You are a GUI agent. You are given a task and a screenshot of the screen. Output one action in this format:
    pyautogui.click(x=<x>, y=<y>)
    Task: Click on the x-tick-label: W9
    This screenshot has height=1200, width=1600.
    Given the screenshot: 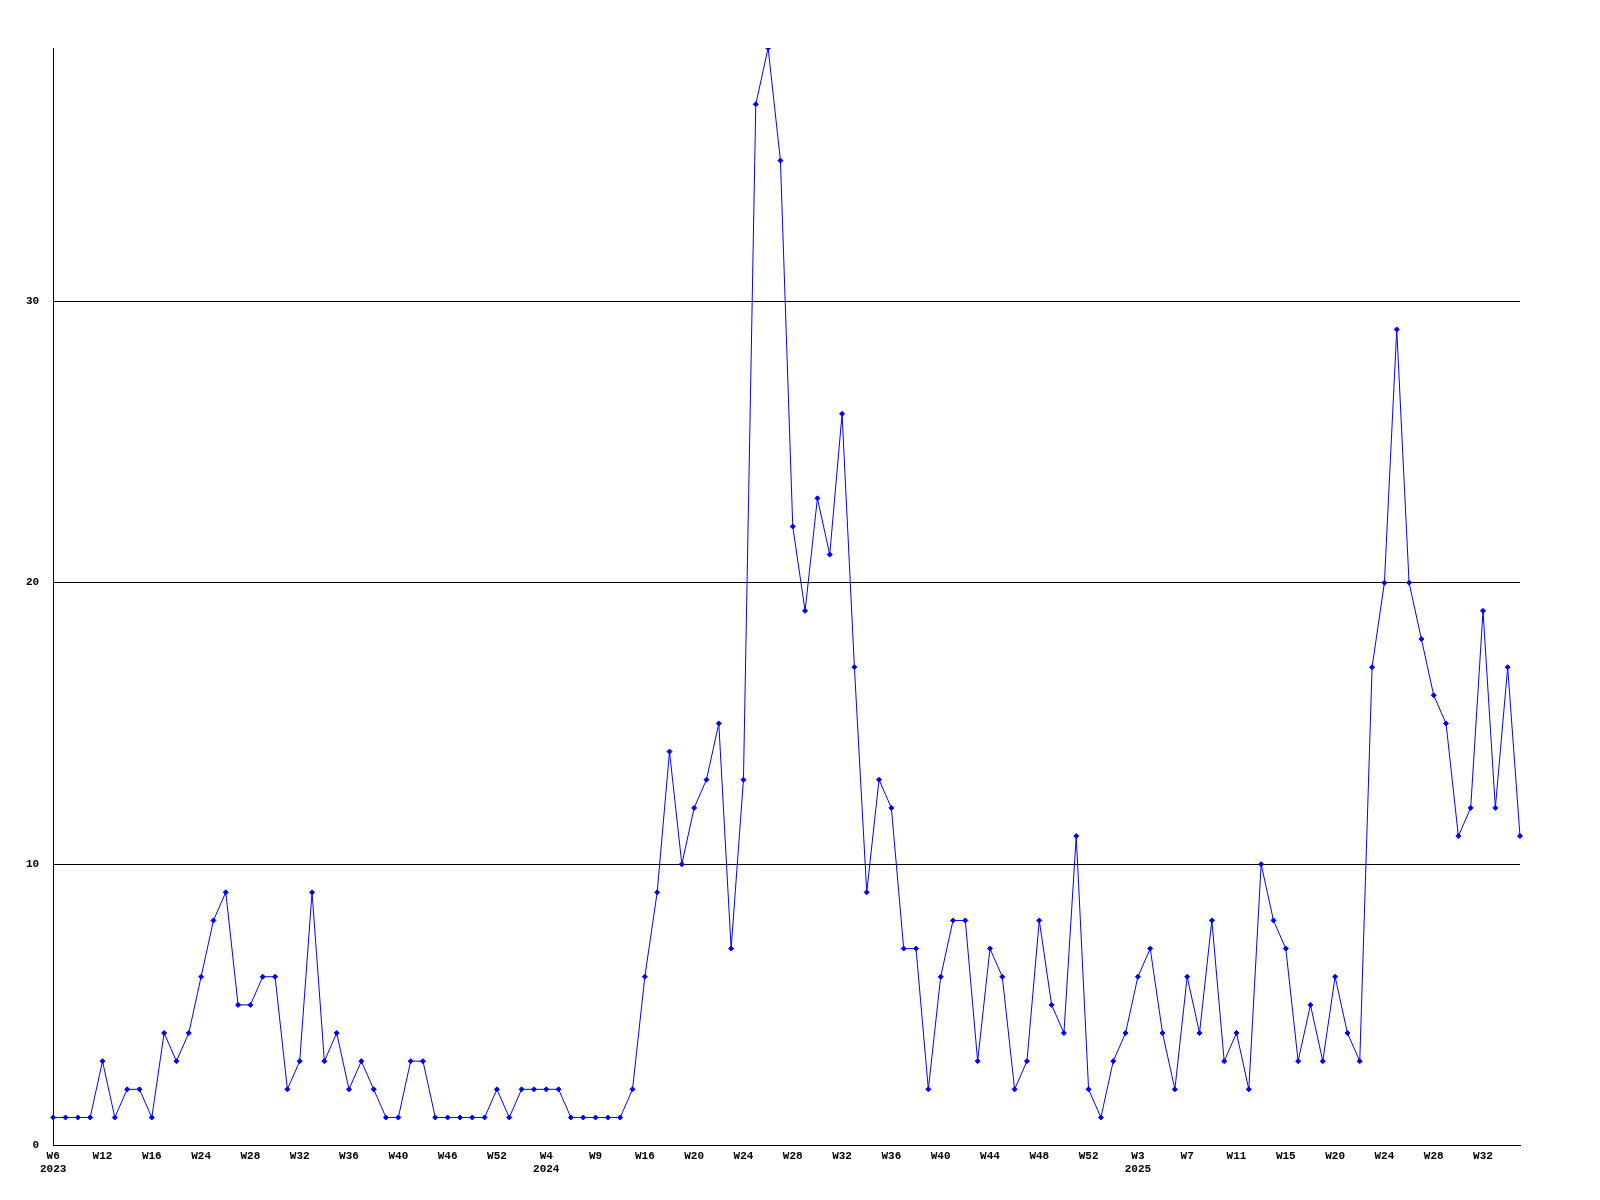 What is the action you would take?
    pyautogui.click(x=595, y=1155)
    